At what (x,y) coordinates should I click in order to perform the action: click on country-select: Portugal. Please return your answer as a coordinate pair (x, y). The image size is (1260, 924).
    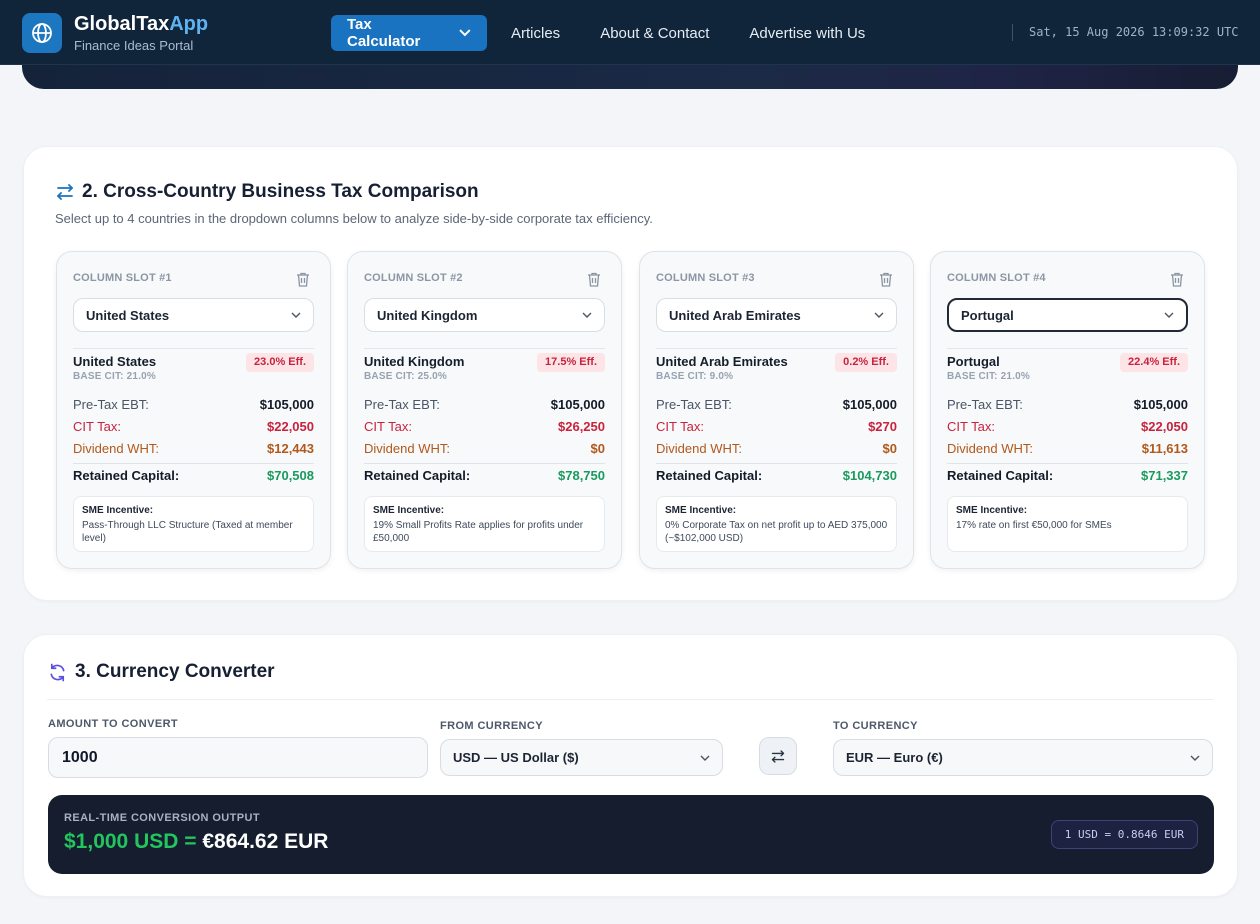
    Looking at the image, I should click on (1067, 315).